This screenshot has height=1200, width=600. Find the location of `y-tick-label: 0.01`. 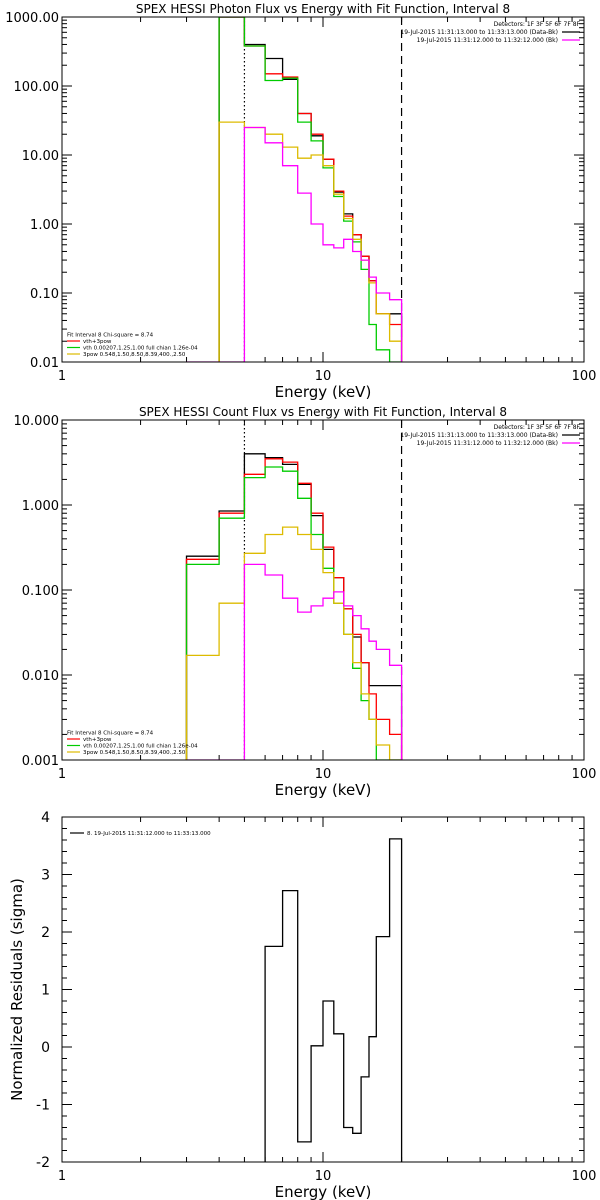

y-tick-label: 0.01 is located at coordinates (44, 363).